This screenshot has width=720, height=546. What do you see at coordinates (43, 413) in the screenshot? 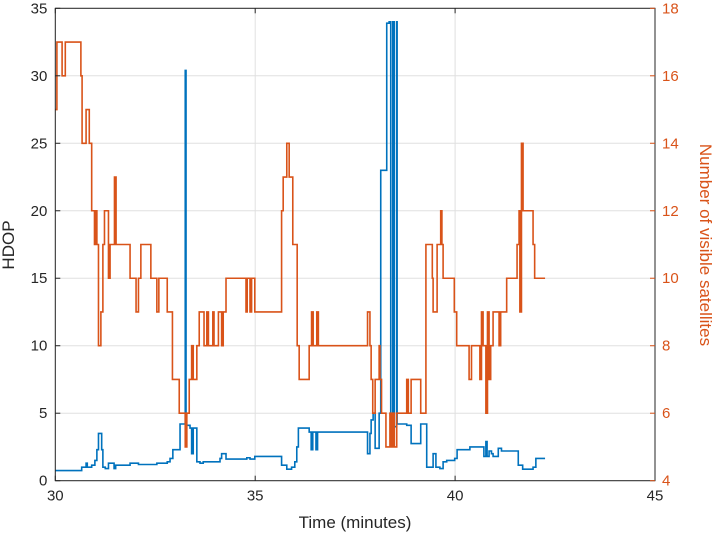
I see `y-tick-label-left: 5` at bounding box center [43, 413].